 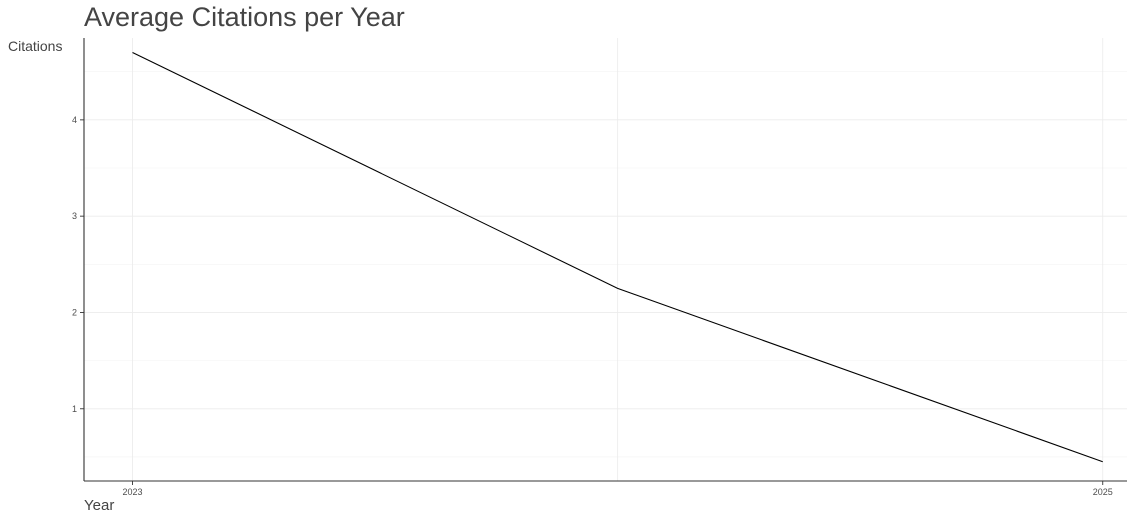 I want to click on y-tick-label: 3, so click(x=74, y=216).